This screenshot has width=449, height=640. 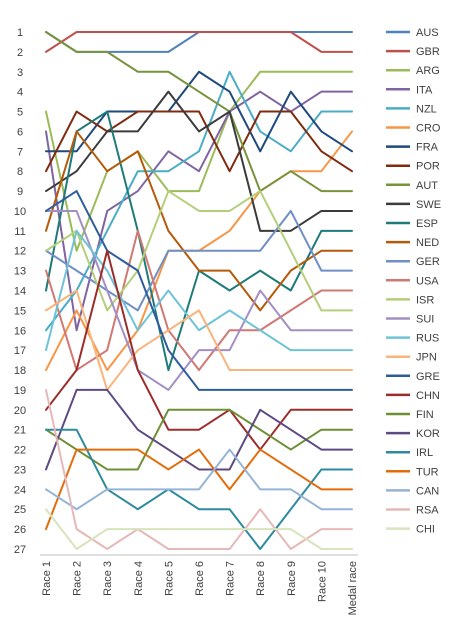 I want to click on series-line-kor, so click(x=199, y=429).